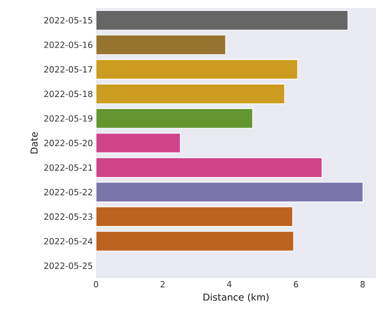  I want to click on y-tick-label: 2022-05-23, so click(68, 216).